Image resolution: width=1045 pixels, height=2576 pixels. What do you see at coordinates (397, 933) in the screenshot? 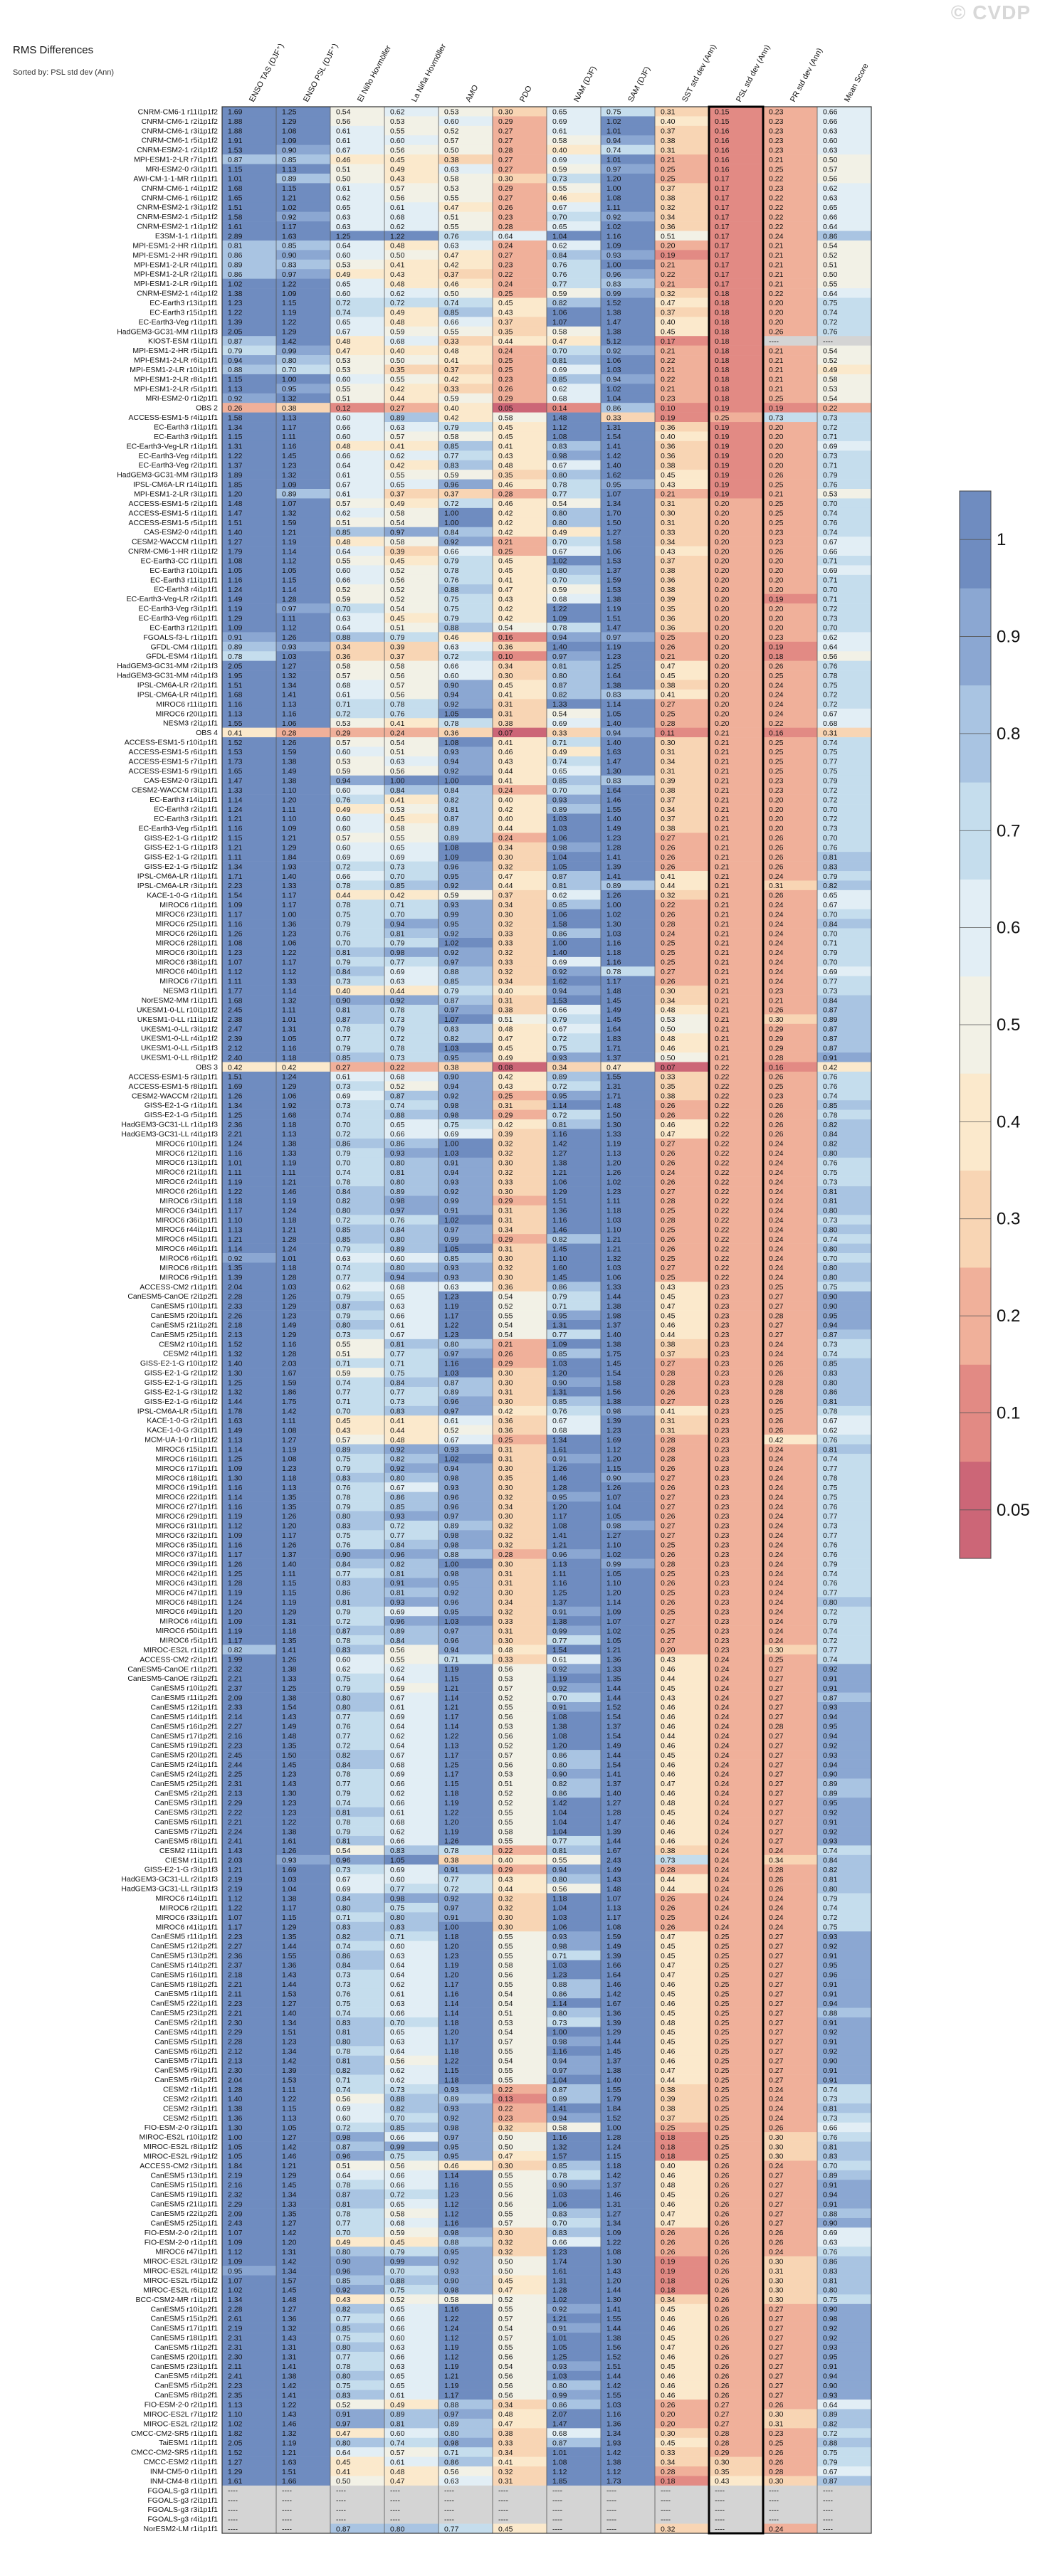
I see `cell-value: 0.81` at bounding box center [397, 933].